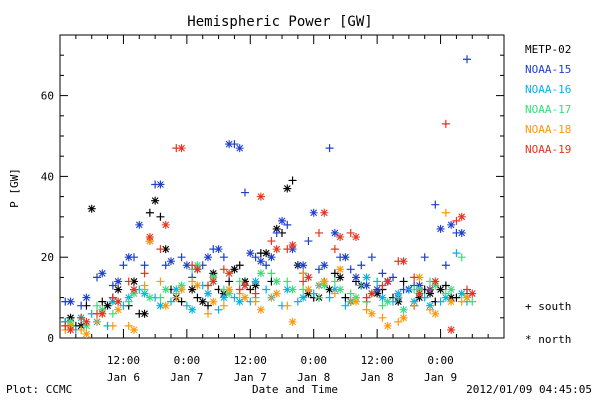 This screenshot has width=600, height=400. What do you see at coordinates (123, 377) in the screenshot?
I see `x-tick-date-label: Jan 6` at bounding box center [123, 377].